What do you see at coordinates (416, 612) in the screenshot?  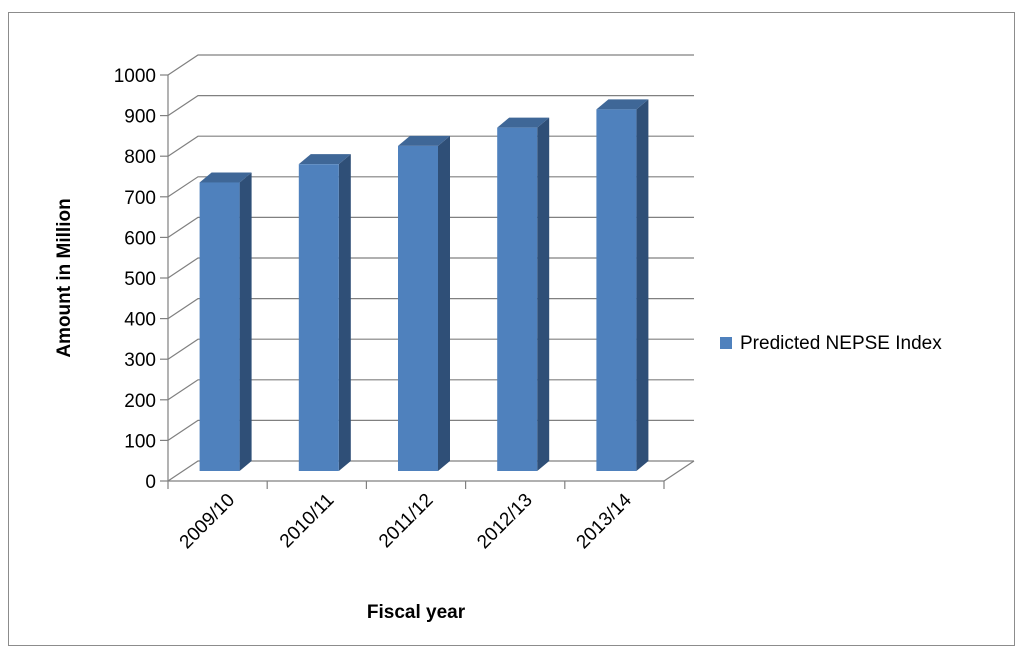 I see `x-axis-title: Fiscal year` at bounding box center [416, 612].